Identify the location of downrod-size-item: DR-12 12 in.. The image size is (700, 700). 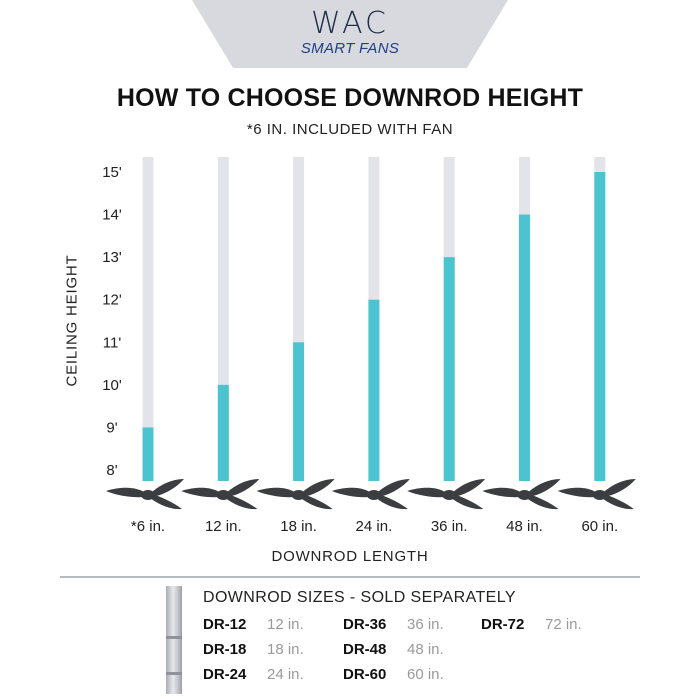
(253, 624).